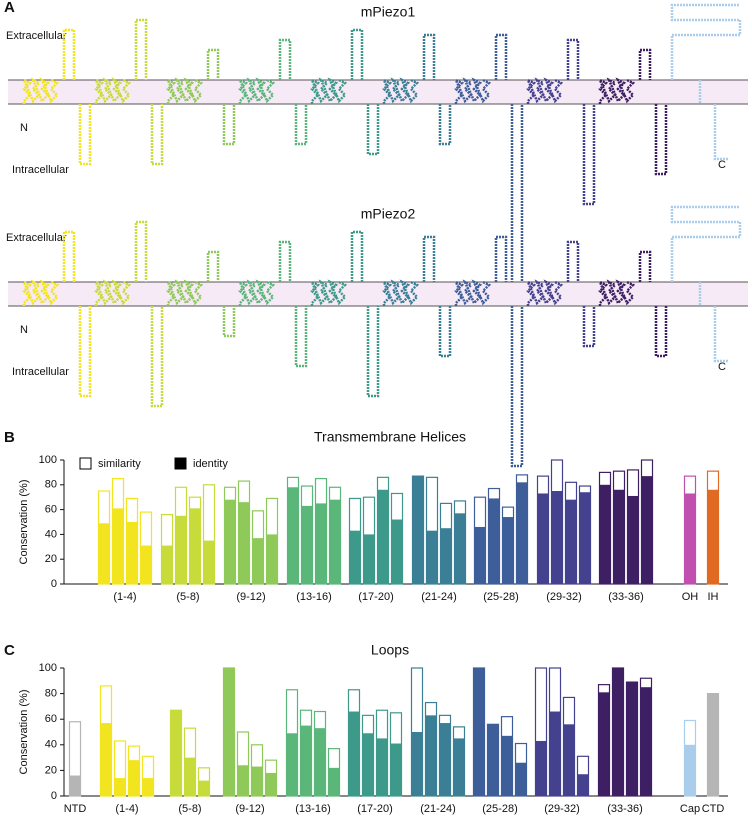 The width and height of the screenshot is (752, 823). What do you see at coordinates (388, 12) in the screenshot?
I see `diagram-title: mPiezo1` at bounding box center [388, 12].